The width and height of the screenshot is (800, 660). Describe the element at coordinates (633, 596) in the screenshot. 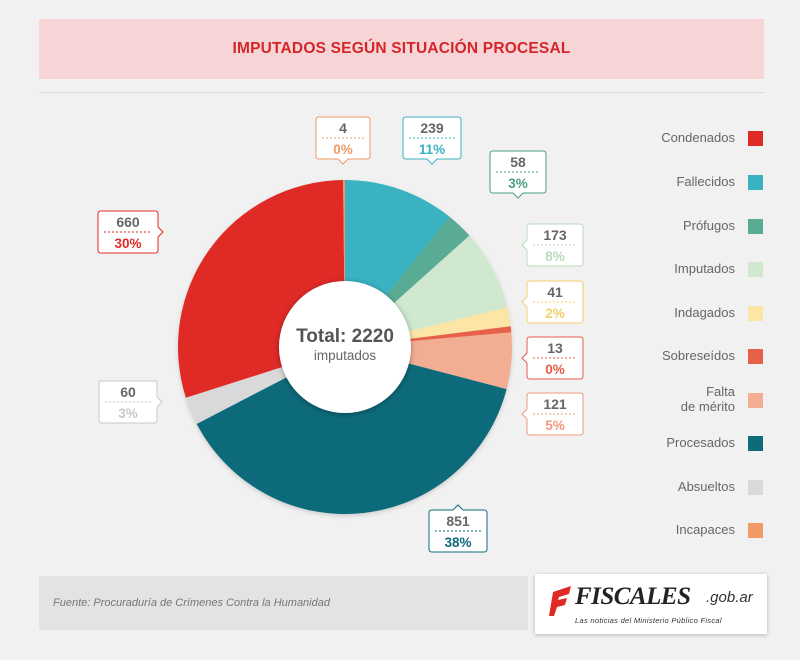

I see `logo-wordmark: FISCALES` at that location.